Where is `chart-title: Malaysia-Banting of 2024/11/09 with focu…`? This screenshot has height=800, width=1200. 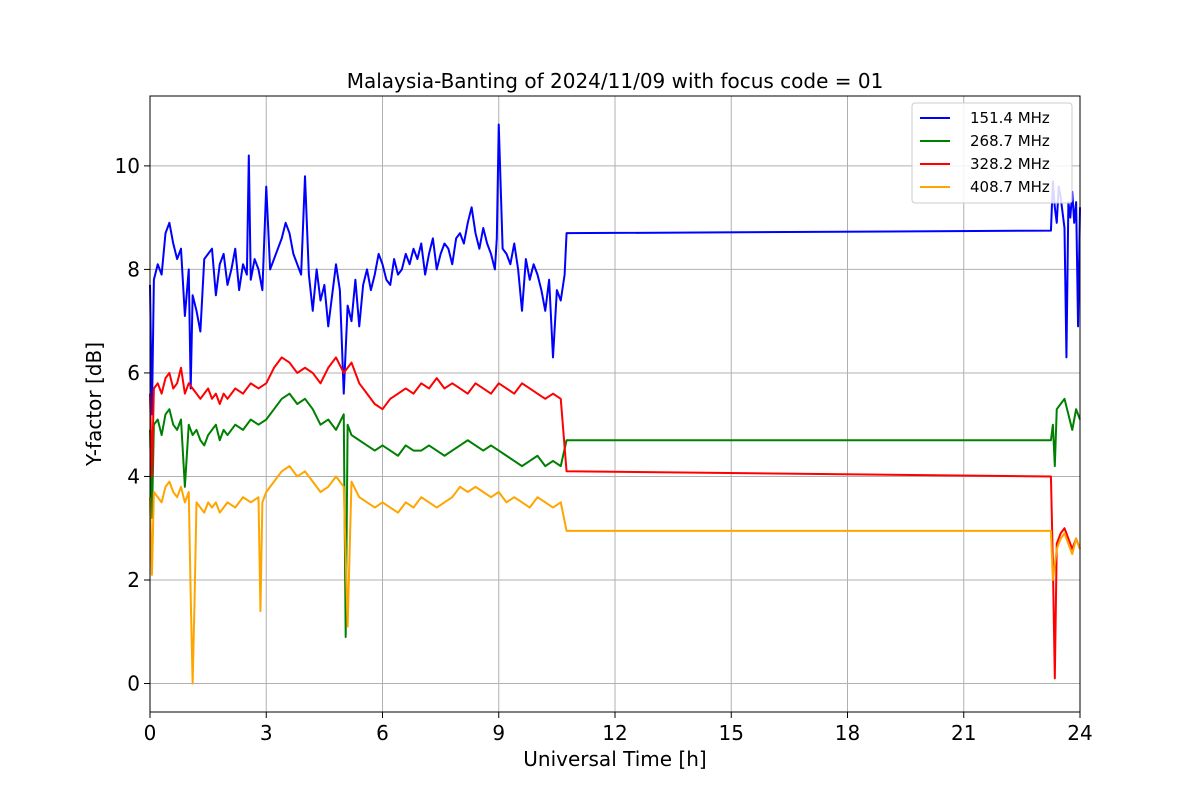 chart-title: Malaysia-Banting of 2024/11/09 with focu… is located at coordinates (615, 81).